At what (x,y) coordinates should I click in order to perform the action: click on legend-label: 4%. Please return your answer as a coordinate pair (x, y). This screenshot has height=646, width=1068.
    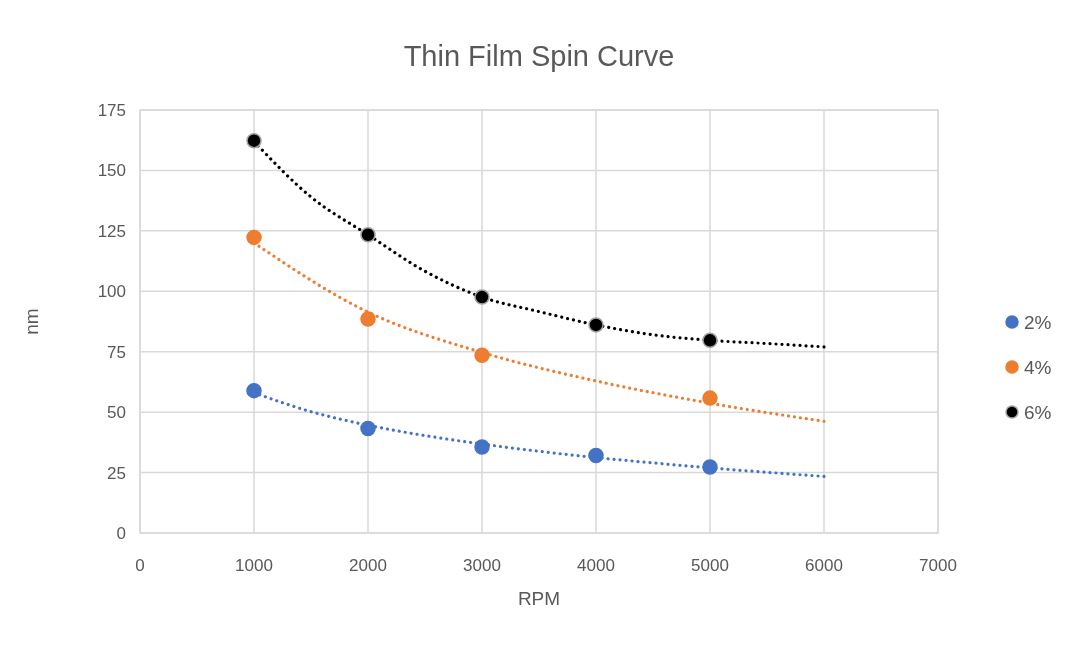
    Looking at the image, I should click on (1038, 367).